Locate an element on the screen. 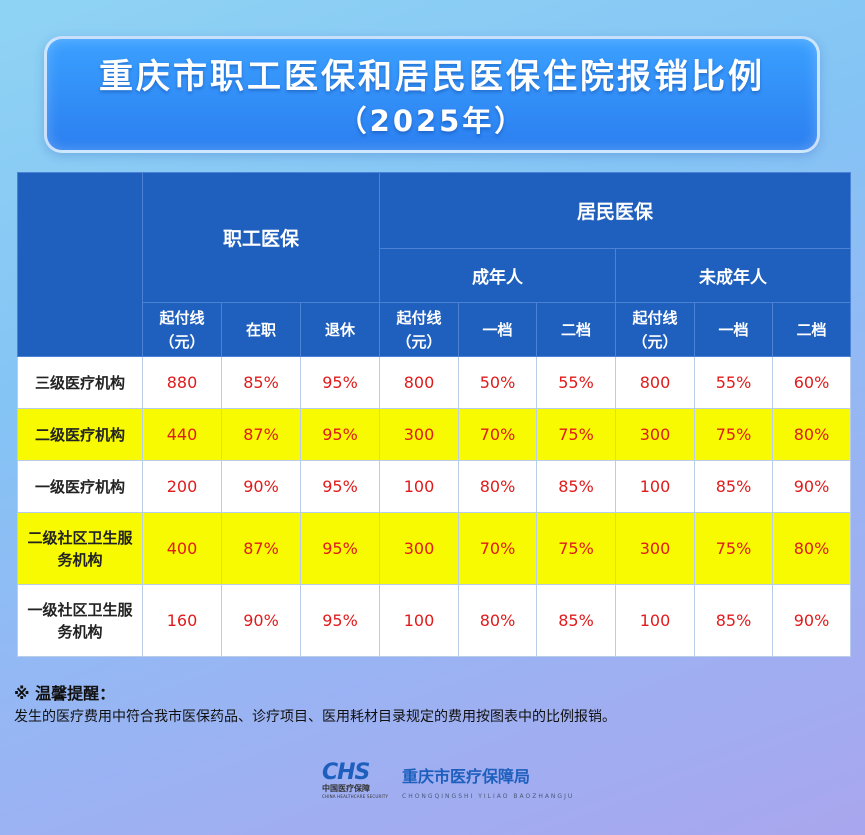 This screenshot has height=835, width=865. row-label-line1: 二级医疗机构 is located at coordinates (79, 434).